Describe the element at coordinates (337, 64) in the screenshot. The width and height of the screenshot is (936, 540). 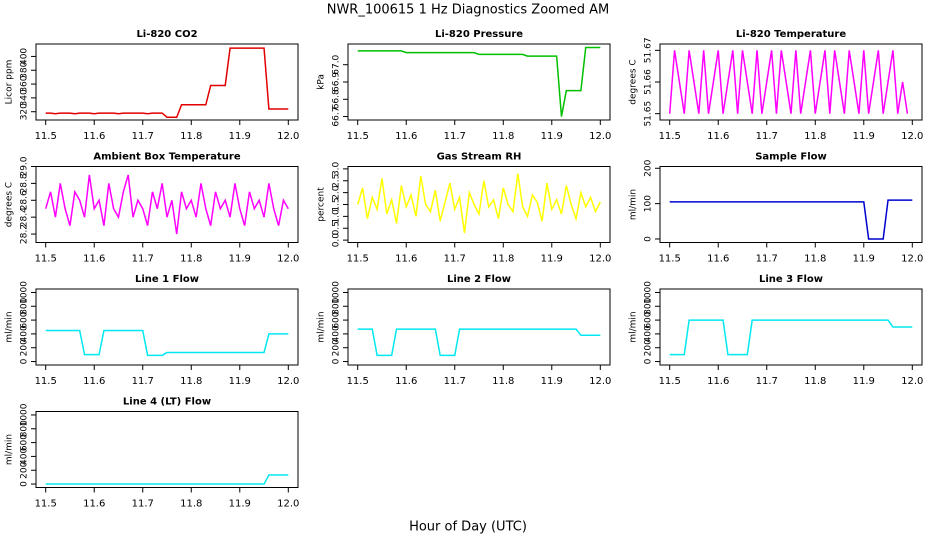
I see `y-tick-label: 67.0` at that location.